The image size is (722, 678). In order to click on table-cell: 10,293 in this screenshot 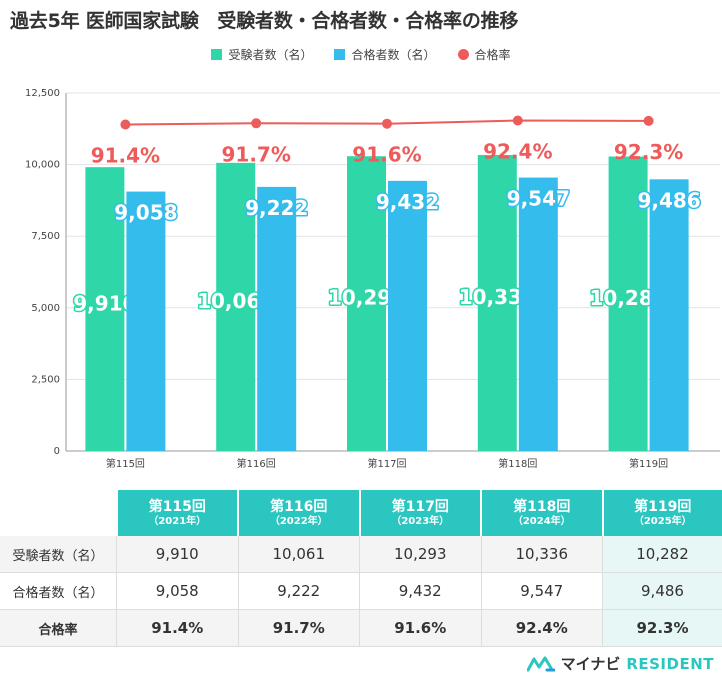, I will do `click(420, 554)`.